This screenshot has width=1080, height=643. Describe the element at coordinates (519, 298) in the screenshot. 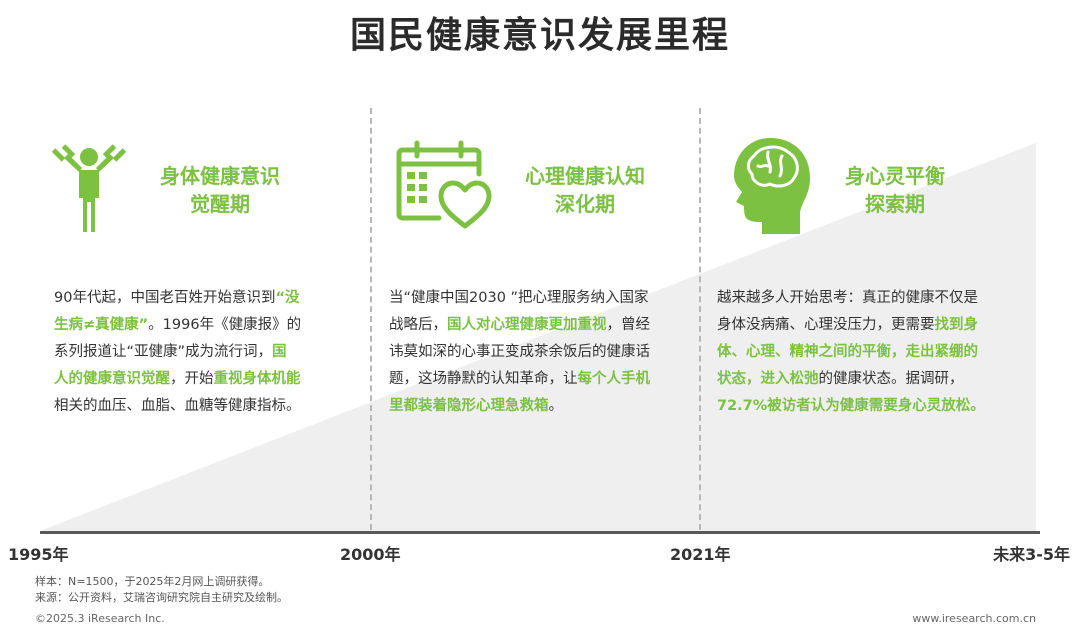

I see `body-text: 当“健康中国2030 ”把心理服务纳入国家` at that location.